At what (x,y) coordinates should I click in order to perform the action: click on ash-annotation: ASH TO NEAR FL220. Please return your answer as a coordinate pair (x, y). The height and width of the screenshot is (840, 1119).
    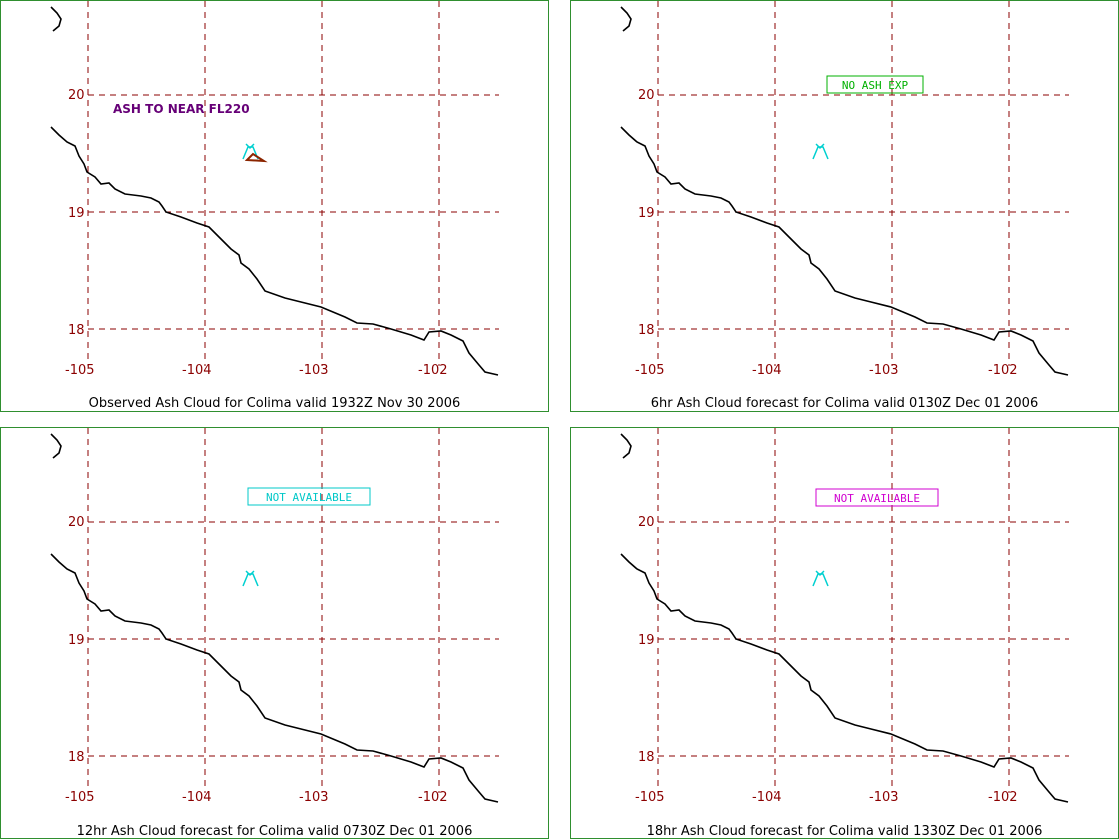
    Looking at the image, I should click on (181, 109).